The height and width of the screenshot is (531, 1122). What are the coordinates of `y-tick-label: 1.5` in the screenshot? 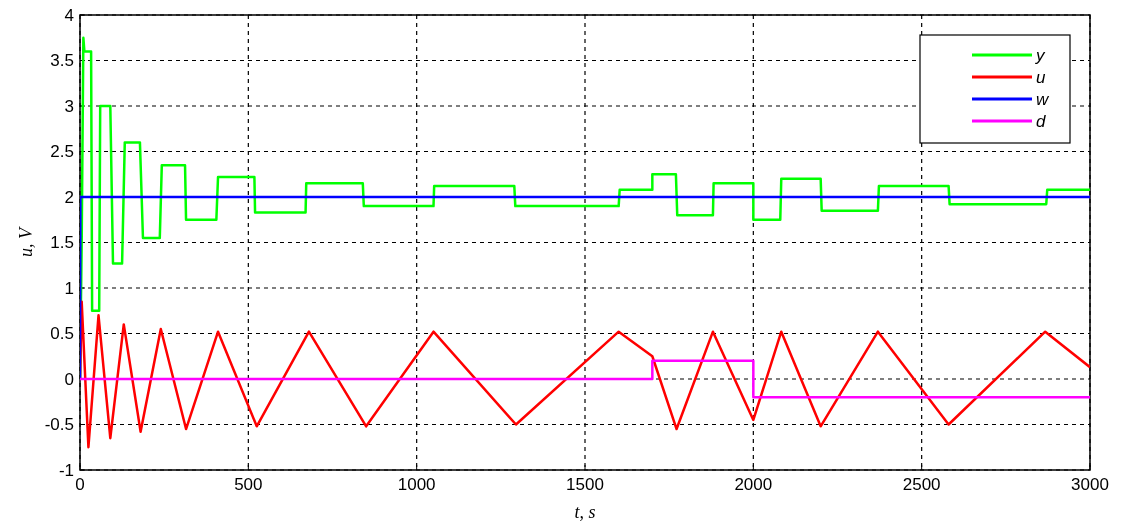 It's located at (62, 243).